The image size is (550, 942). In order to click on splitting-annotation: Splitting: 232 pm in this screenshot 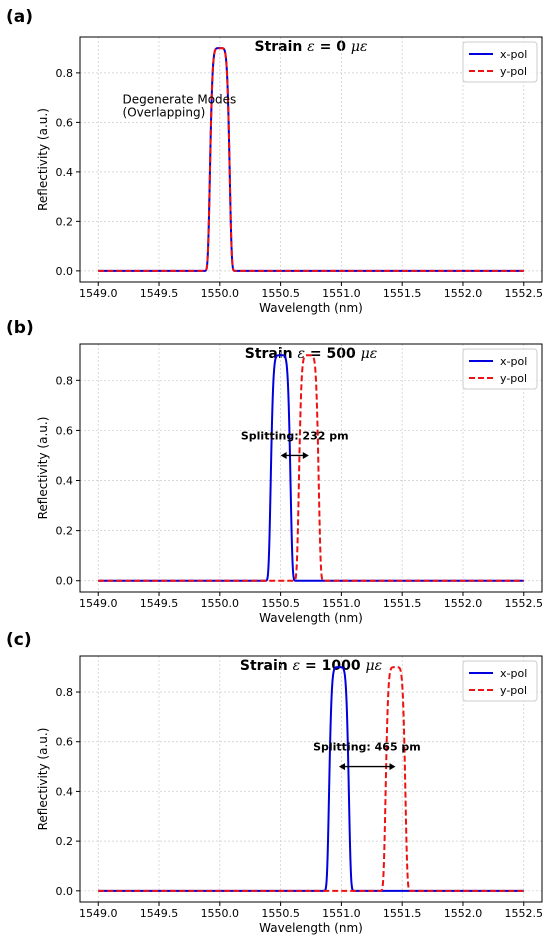, I will do `click(295, 435)`.